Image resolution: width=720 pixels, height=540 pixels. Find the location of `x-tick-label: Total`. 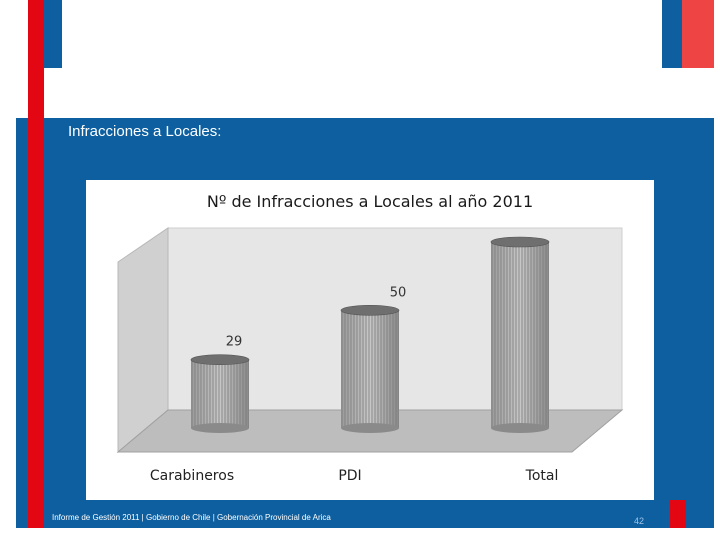

x-tick-label: Total is located at coordinates (542, 476).